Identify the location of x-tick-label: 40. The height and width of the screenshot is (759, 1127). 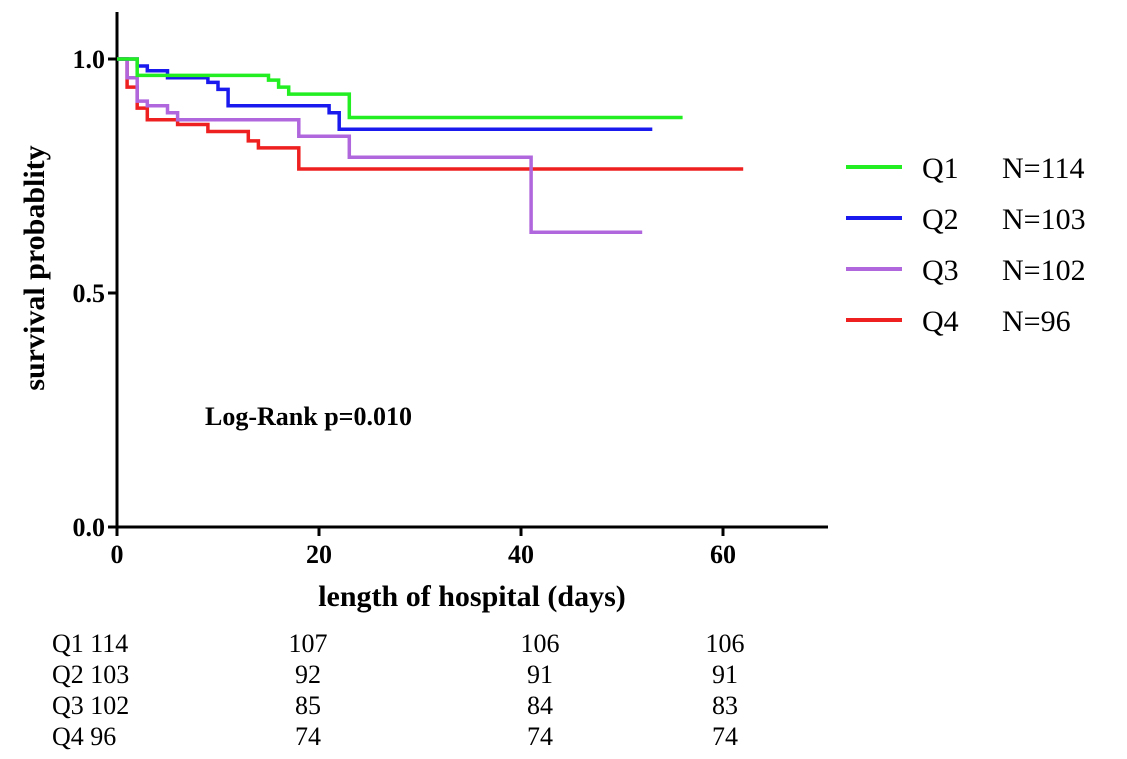
(521, 554).